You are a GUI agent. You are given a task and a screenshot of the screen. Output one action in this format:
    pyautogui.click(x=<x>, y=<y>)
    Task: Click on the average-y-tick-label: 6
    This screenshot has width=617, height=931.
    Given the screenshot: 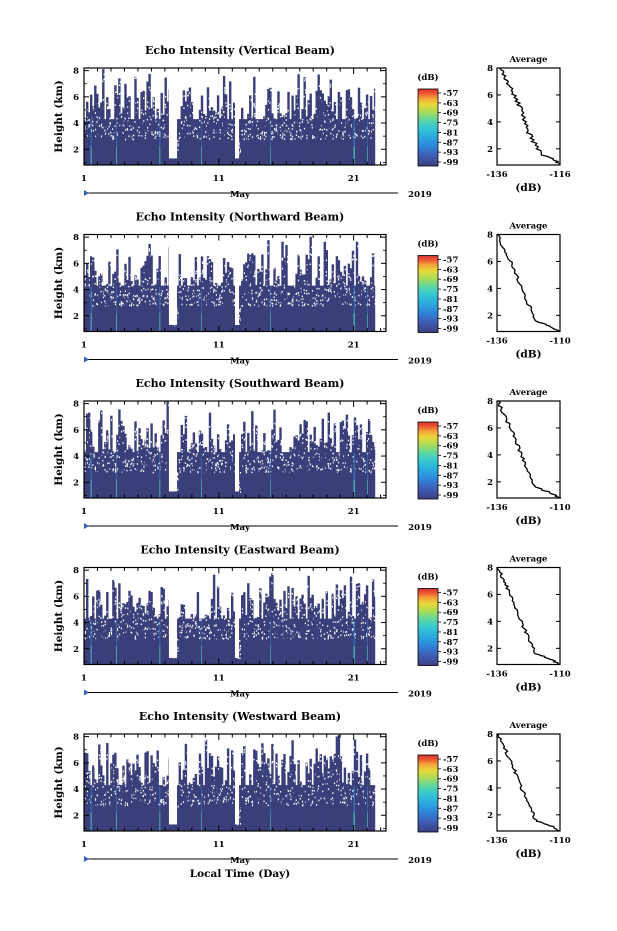 What is the action you would take?
    pyautogui.click(x=490, y=595)
    